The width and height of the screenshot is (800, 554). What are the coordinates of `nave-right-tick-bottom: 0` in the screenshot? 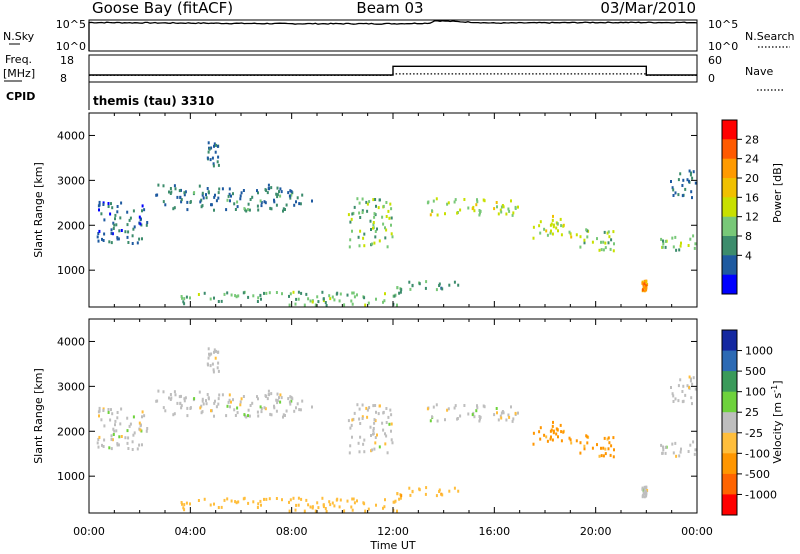 It's located at (711, 78).